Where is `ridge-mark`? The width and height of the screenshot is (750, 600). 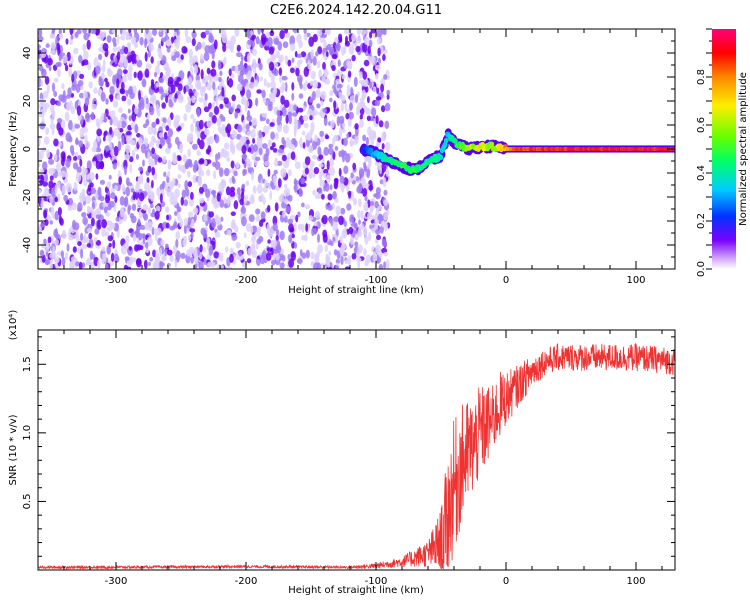
ridge-mark is located at coordinates (492, 144).